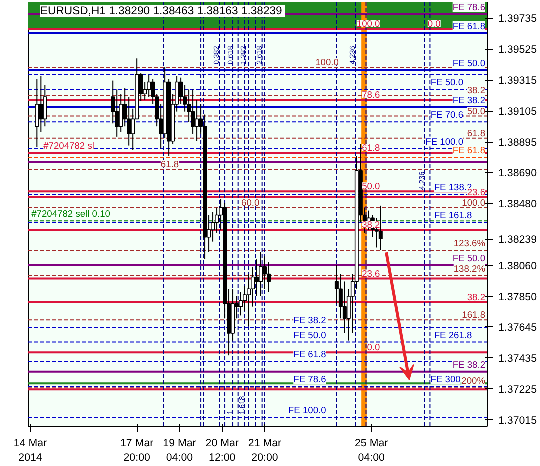 The width and height of the screenshot is (540, 466). I want to click on annotation: 161.8, so click(474, 315).